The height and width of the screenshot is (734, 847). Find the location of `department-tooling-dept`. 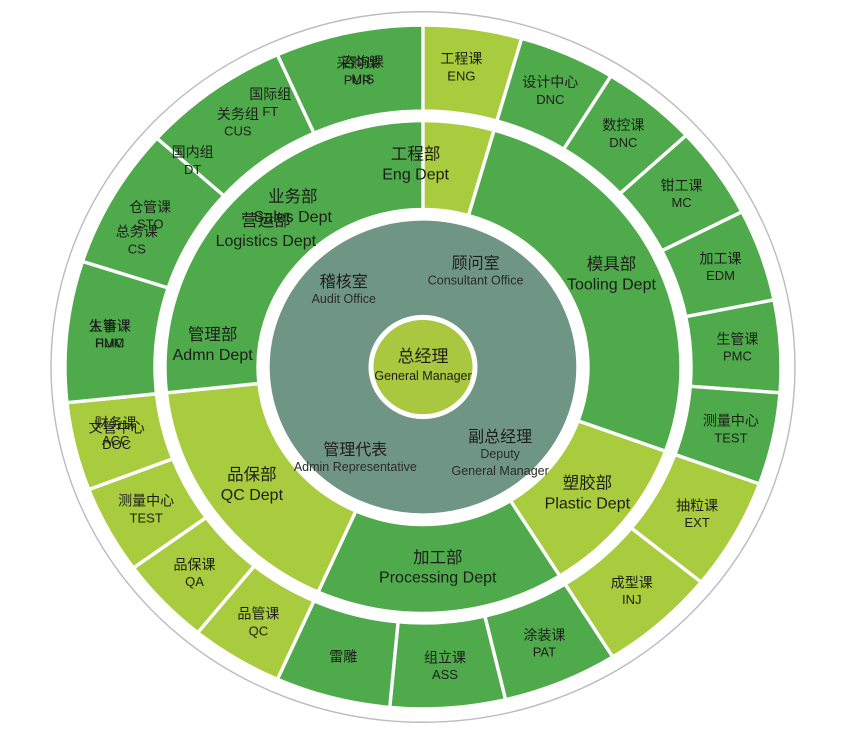

department-tooling-dept is located at coordinates (574, 290).